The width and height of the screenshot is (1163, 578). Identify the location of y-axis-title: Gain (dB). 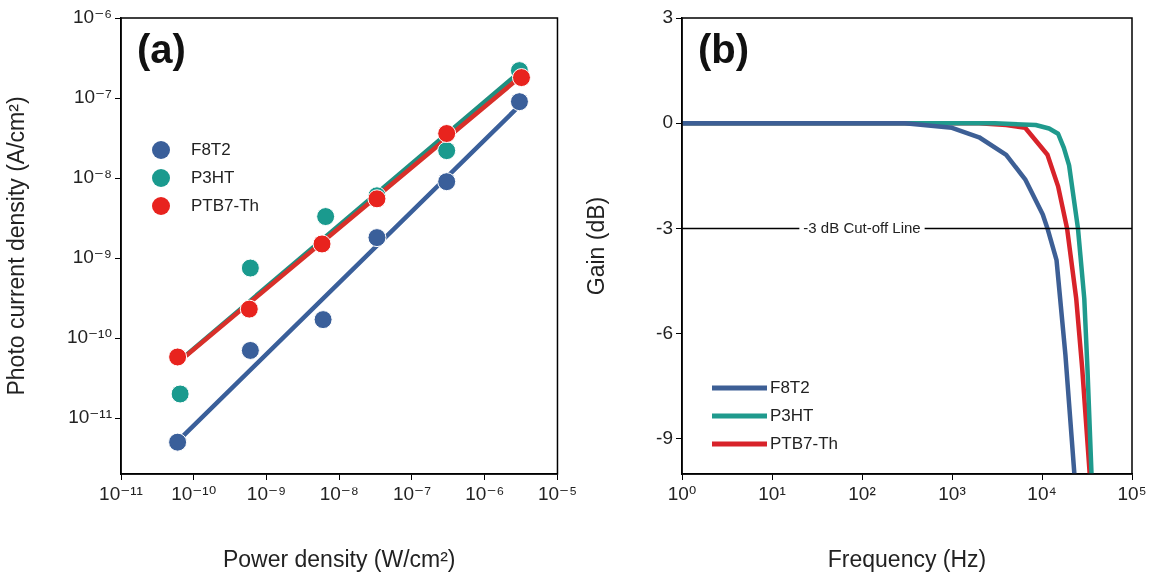
(596, 246).